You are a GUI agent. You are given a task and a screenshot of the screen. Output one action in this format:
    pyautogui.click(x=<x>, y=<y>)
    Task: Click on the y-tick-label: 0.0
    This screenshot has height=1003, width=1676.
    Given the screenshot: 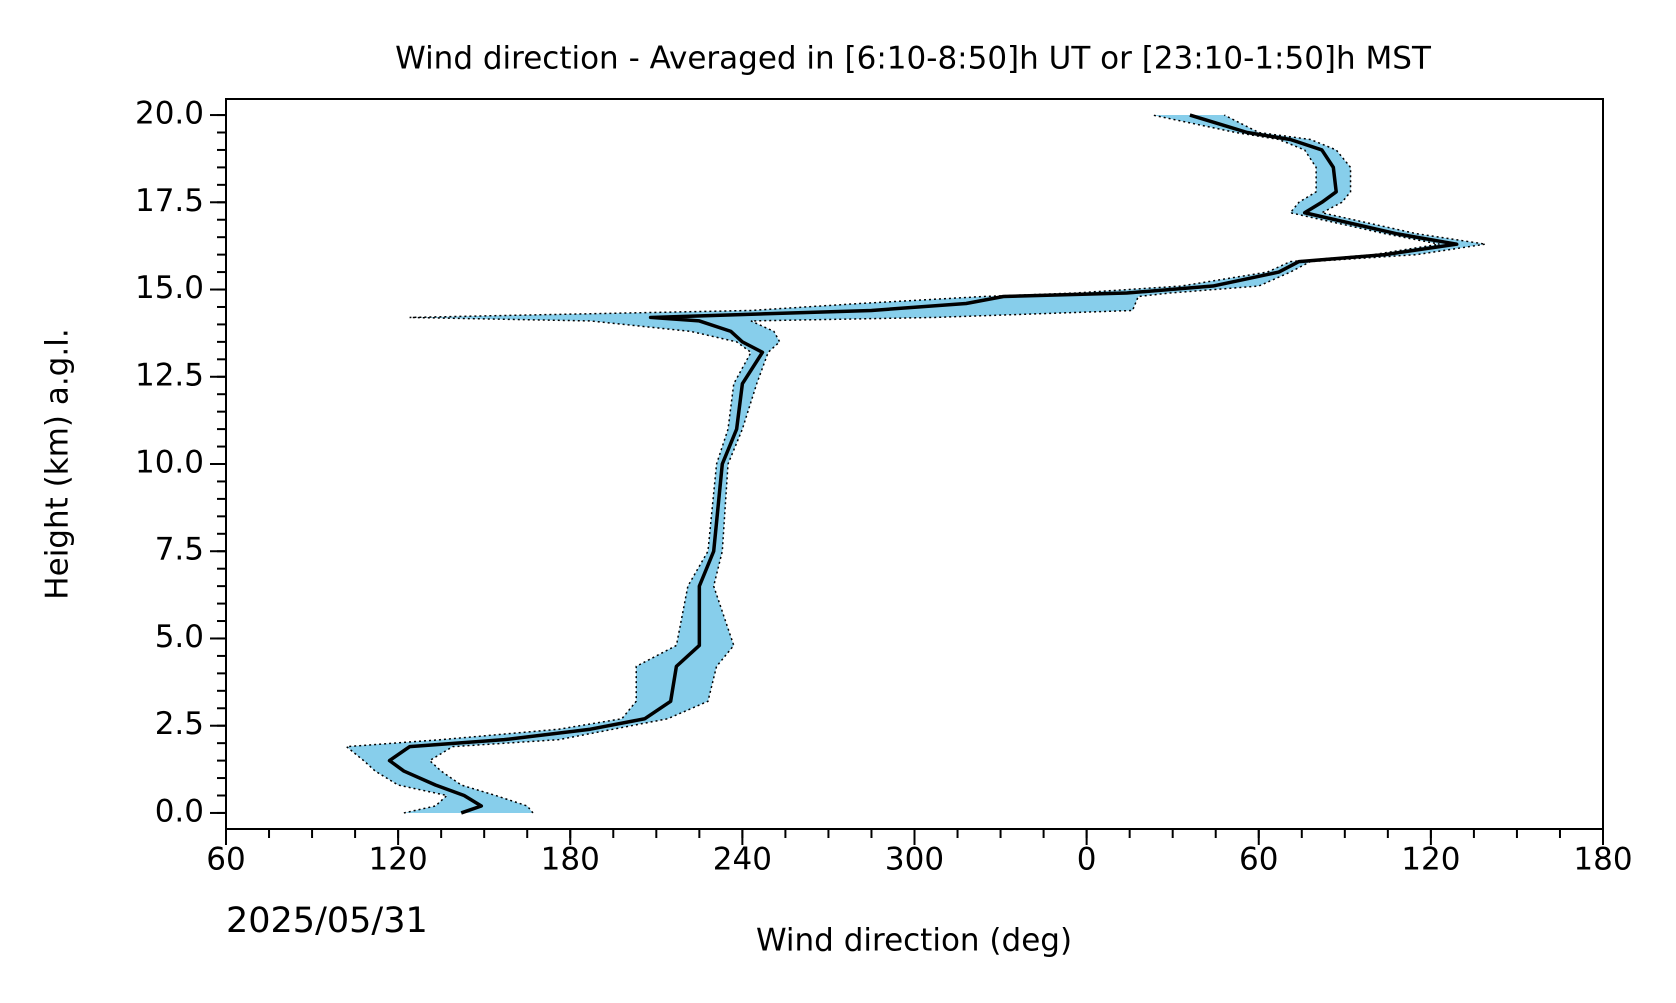 What is the action you would take?
    pyautogui.click(x=179, y=811)
    